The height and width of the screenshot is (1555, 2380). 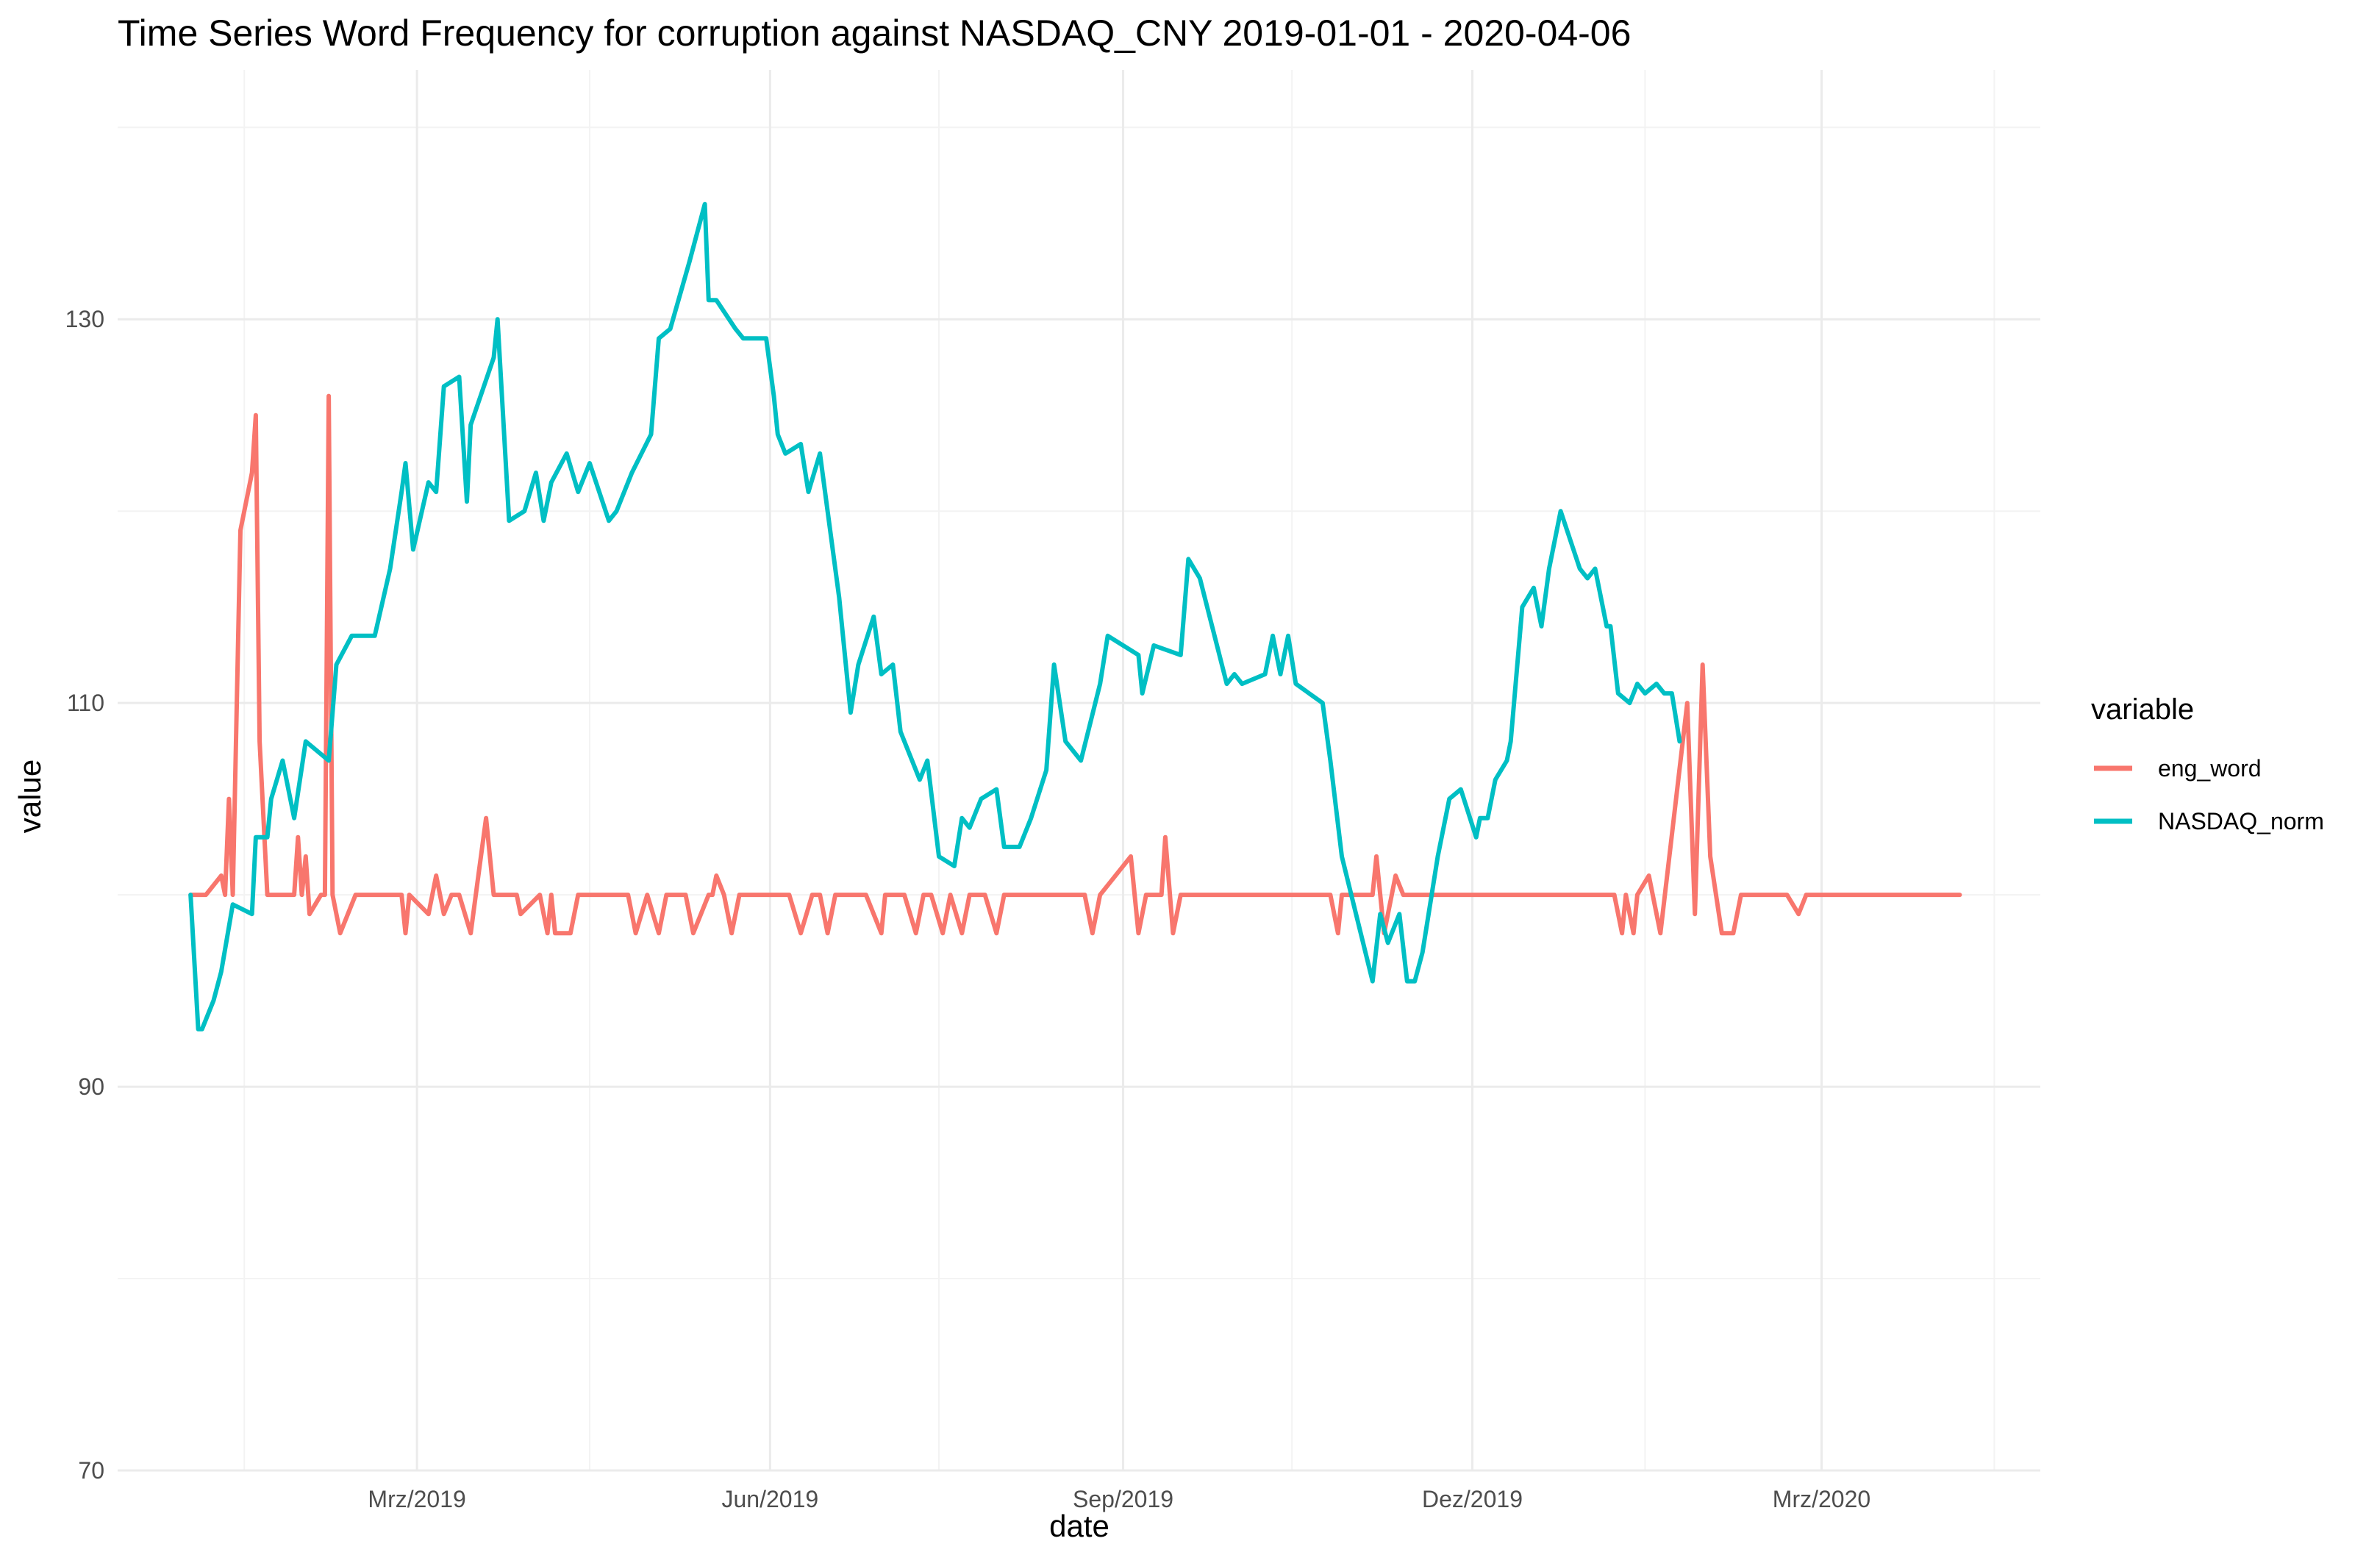 What do you see at coordinates (1079, 1526) in the screenshot?
I see `x-axis-title: date` at bounding box center [1079, 1526].